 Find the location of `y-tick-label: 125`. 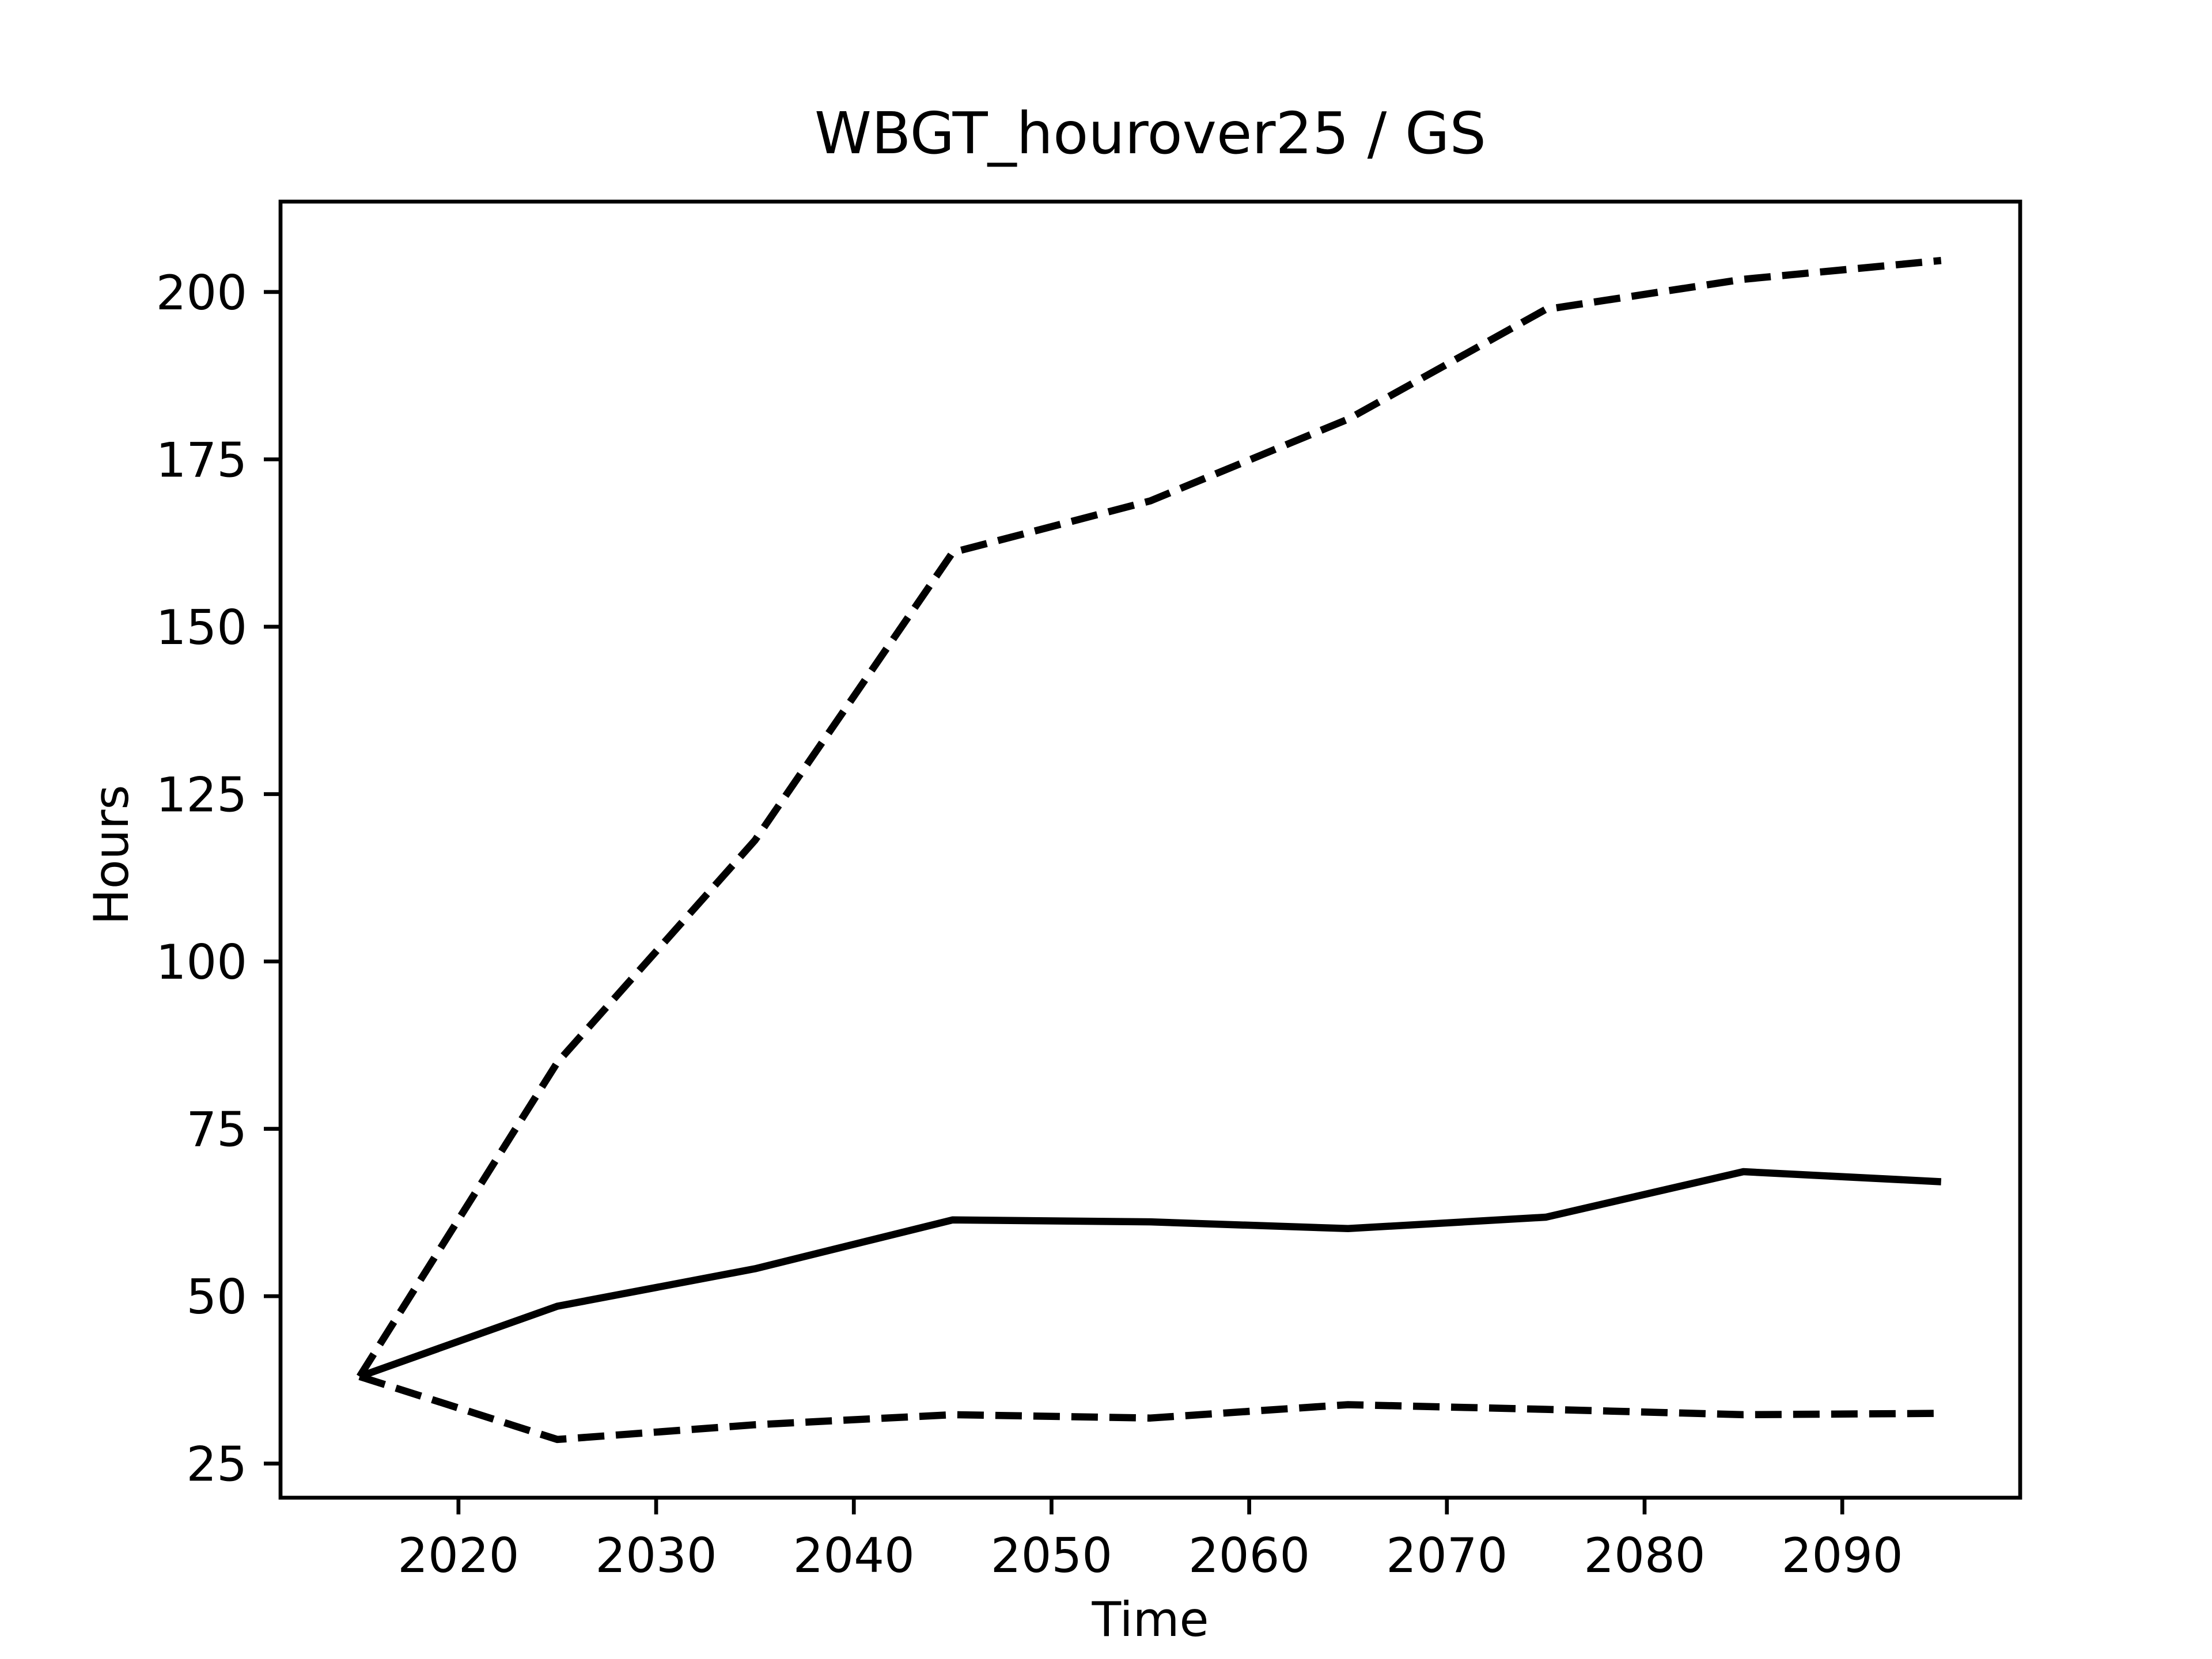

y-tick-label: 125 is located at coordinates (201, 795).